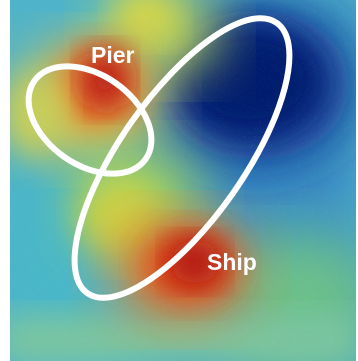 This screenshot has width=358, height=361. Describe the element at coordinates (113, 55) in the screenshot. I see `pier-label: Pier` at that location.